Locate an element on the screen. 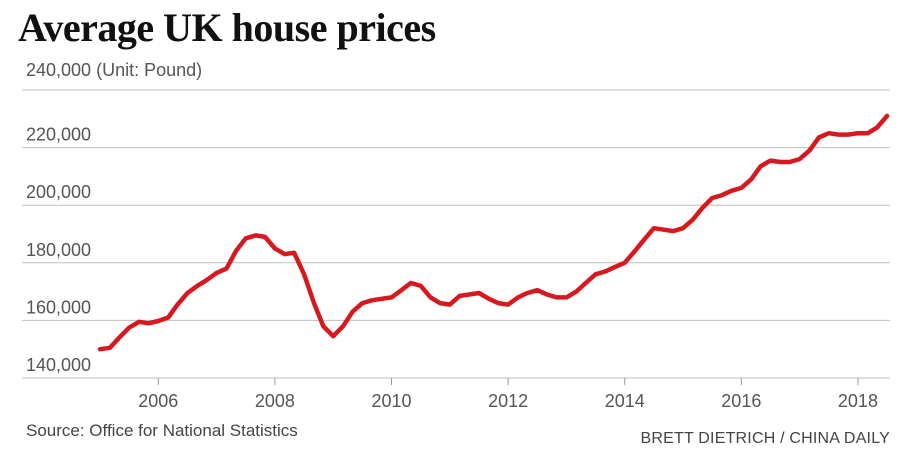 Image resolution: width=900 pixels, height=460 pixels. y-tick-label: 200,000 is located at coordinates (58, 192).